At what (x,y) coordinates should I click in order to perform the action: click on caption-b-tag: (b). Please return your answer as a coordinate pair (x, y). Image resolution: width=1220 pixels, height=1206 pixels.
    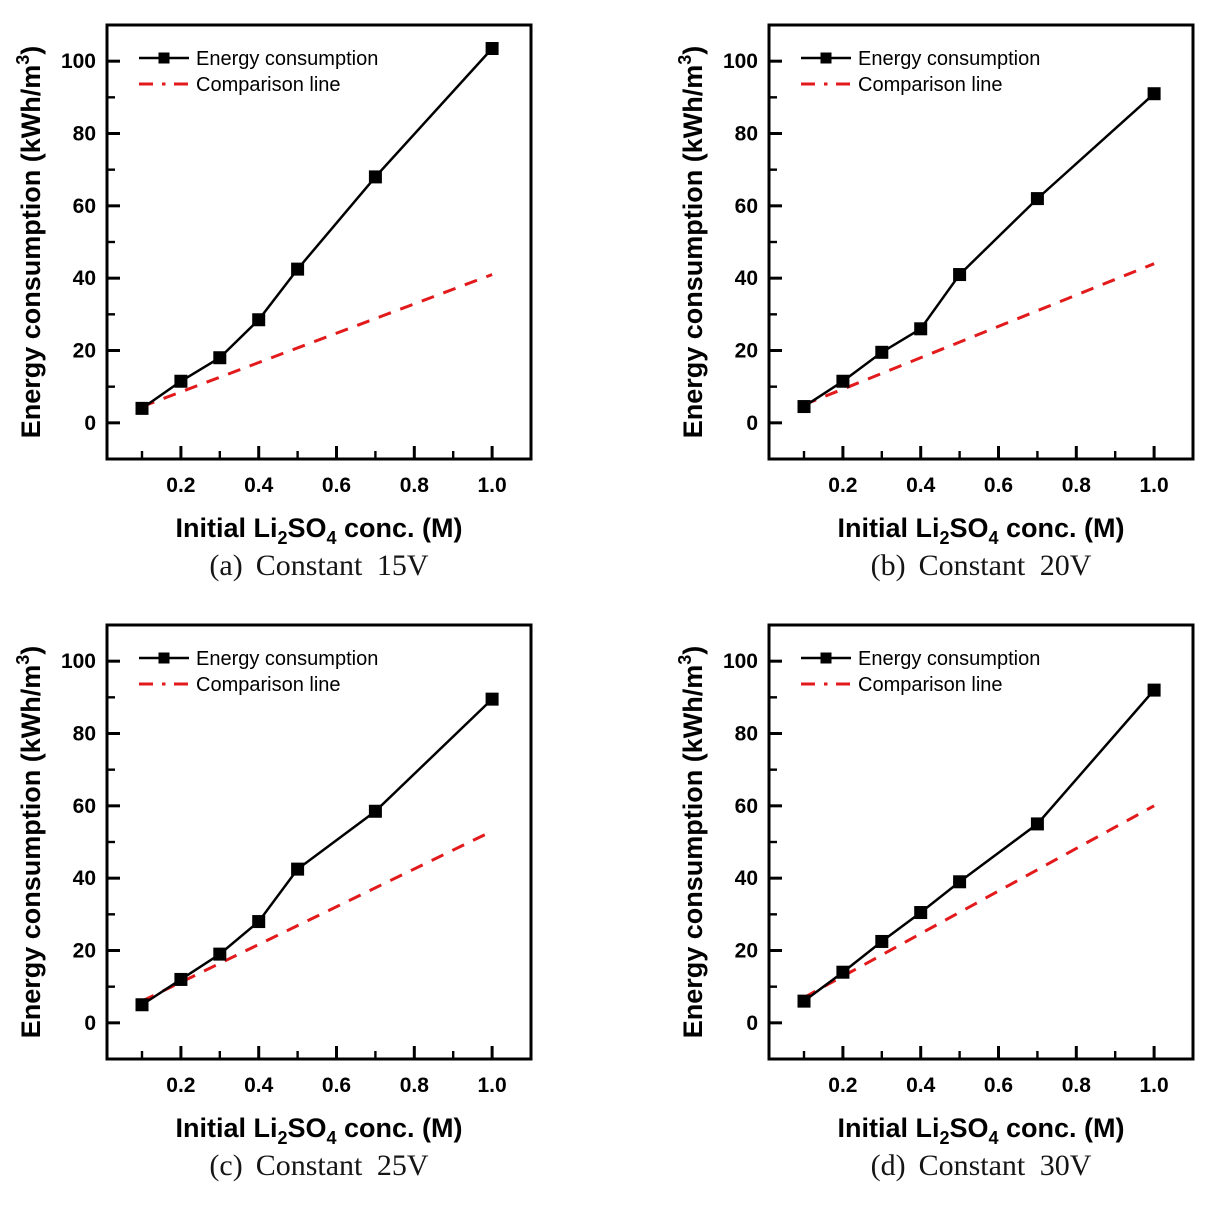
    Looking at the image, I should click on (888, 565).